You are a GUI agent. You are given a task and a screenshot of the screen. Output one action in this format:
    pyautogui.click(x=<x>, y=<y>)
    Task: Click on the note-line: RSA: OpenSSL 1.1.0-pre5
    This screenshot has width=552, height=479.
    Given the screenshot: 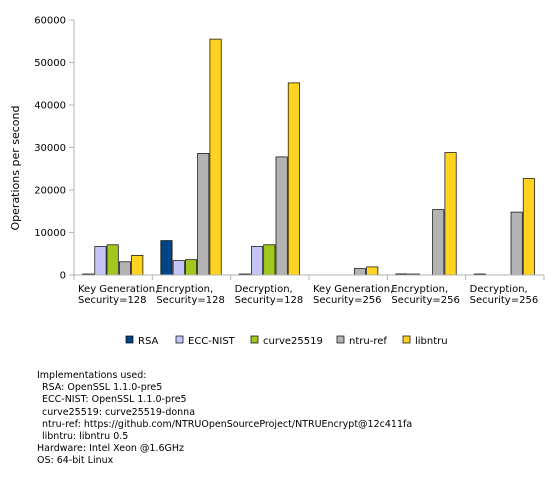 What is the action you would take?
    pyautogui.click(x=102, y=388)
    